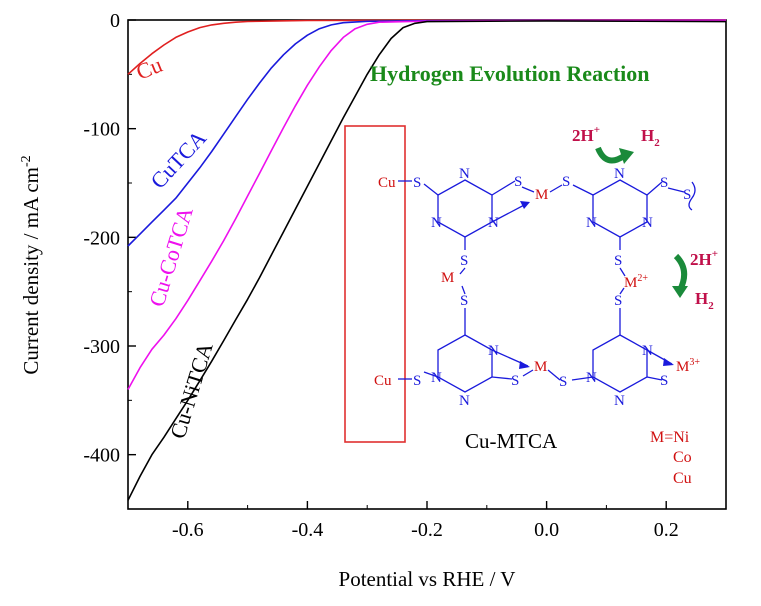 The height and width of the screenshot is (606, 761). I want to click on x-tick-label: -0.6, so click(188, 530).